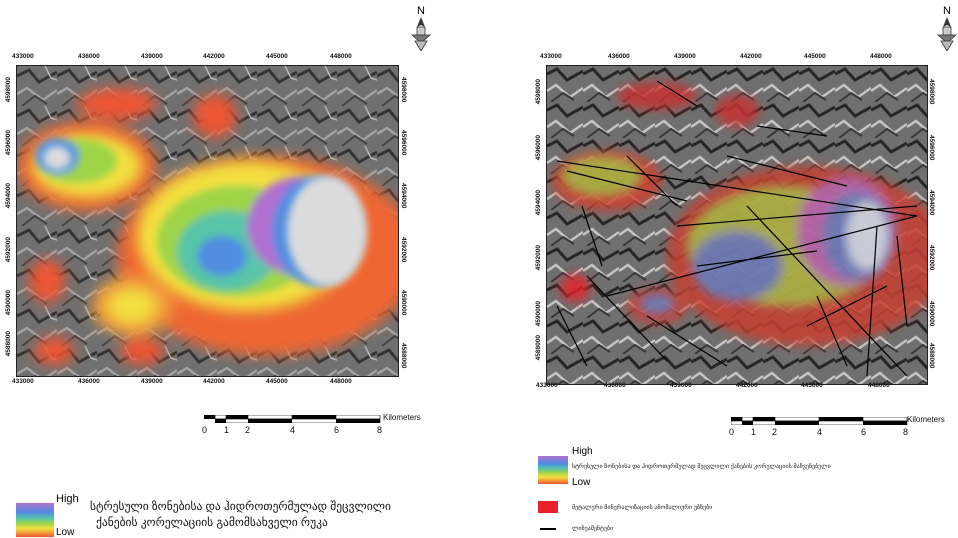 Image resolution: width=958 pixels, height=538 pixels. Describe the element at coordinates (212, 523) in the screenshot. I see `legend-text-line2: ქანების კორელაციის გამომსახველი რუკა` at that location.